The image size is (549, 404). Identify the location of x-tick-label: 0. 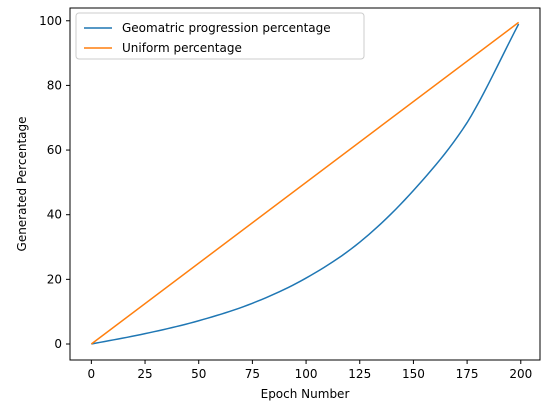
(92, 374).